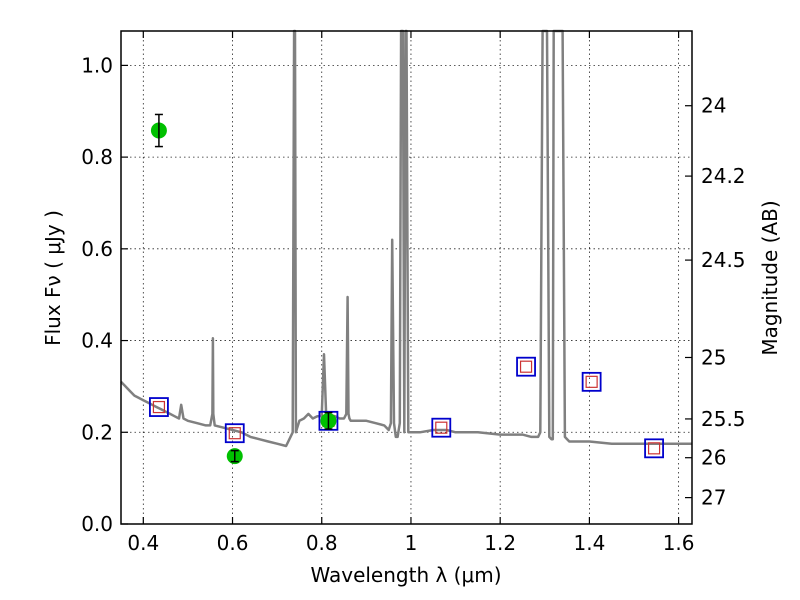  Describe the element at coordinates (97, 249) in the screenshot. I see `y-tick-label: 0.6` at that location.